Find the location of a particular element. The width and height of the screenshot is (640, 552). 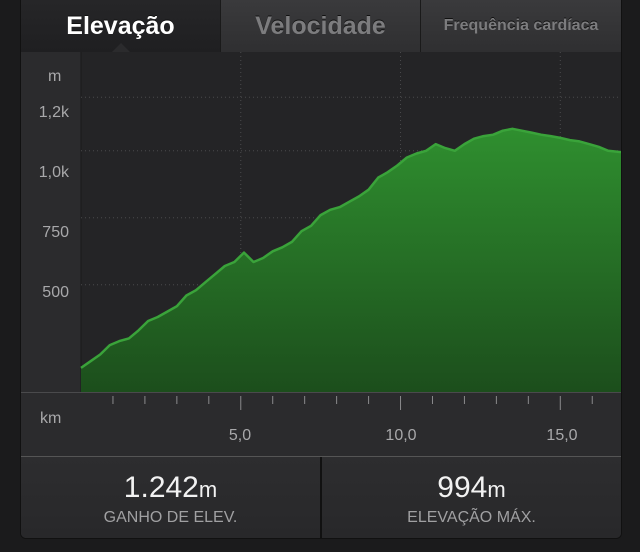

y-tick-label: 500 is located at coordinates (55, 292).